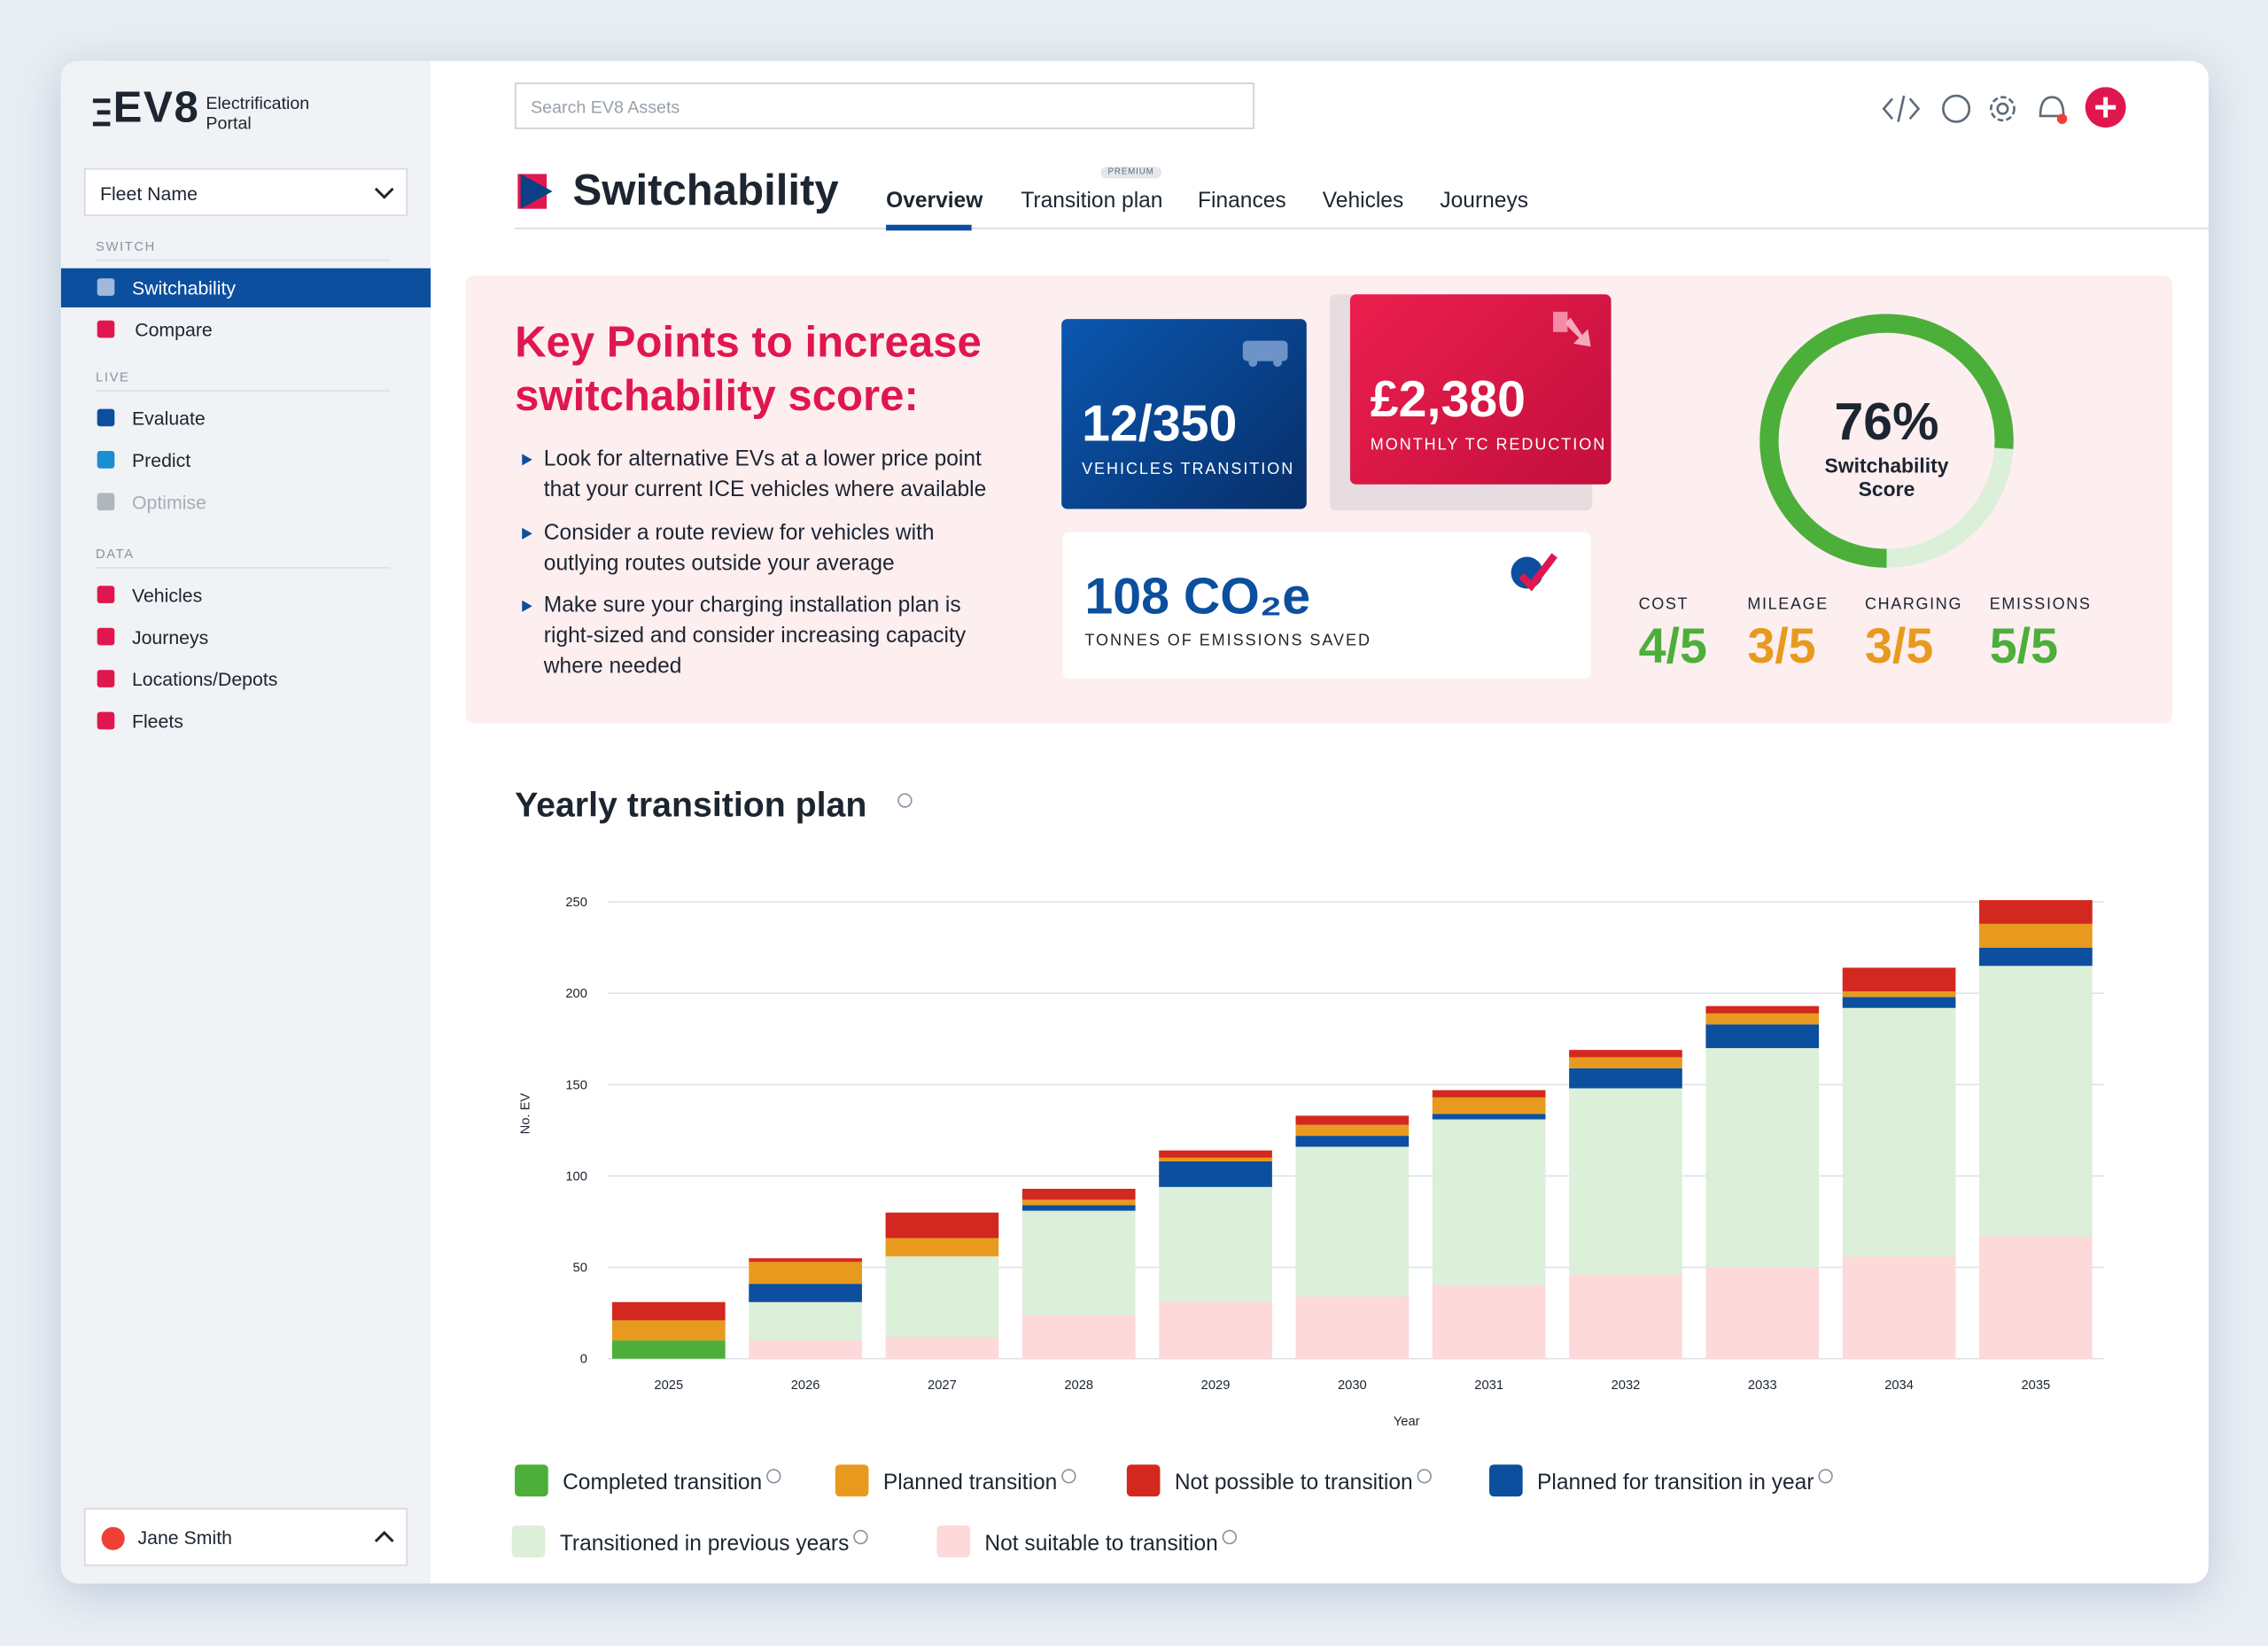 The height and width of the screenshot is (1646, 2268). What do you see at coordinates (1914, 604) in the screenshot?
I see `subscore-label: CHARGING` at bounding box center [1914, 604].